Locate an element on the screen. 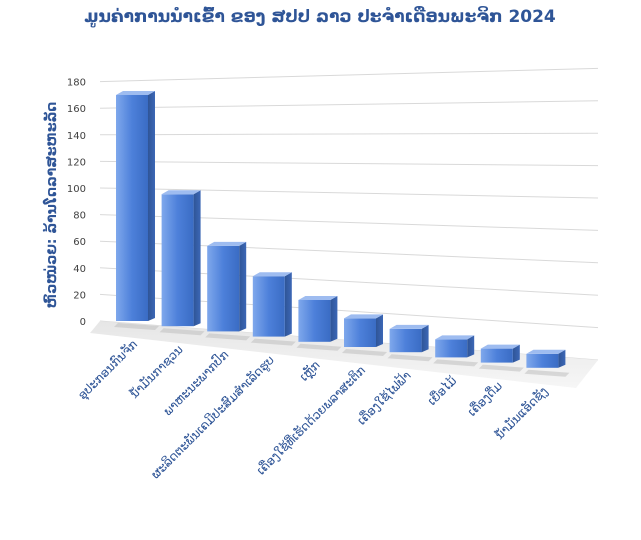 This screenshot has width=641, height=540. x-tick-label: ເຄື່ອງດື່ມ is located at coordinates (484, 398).